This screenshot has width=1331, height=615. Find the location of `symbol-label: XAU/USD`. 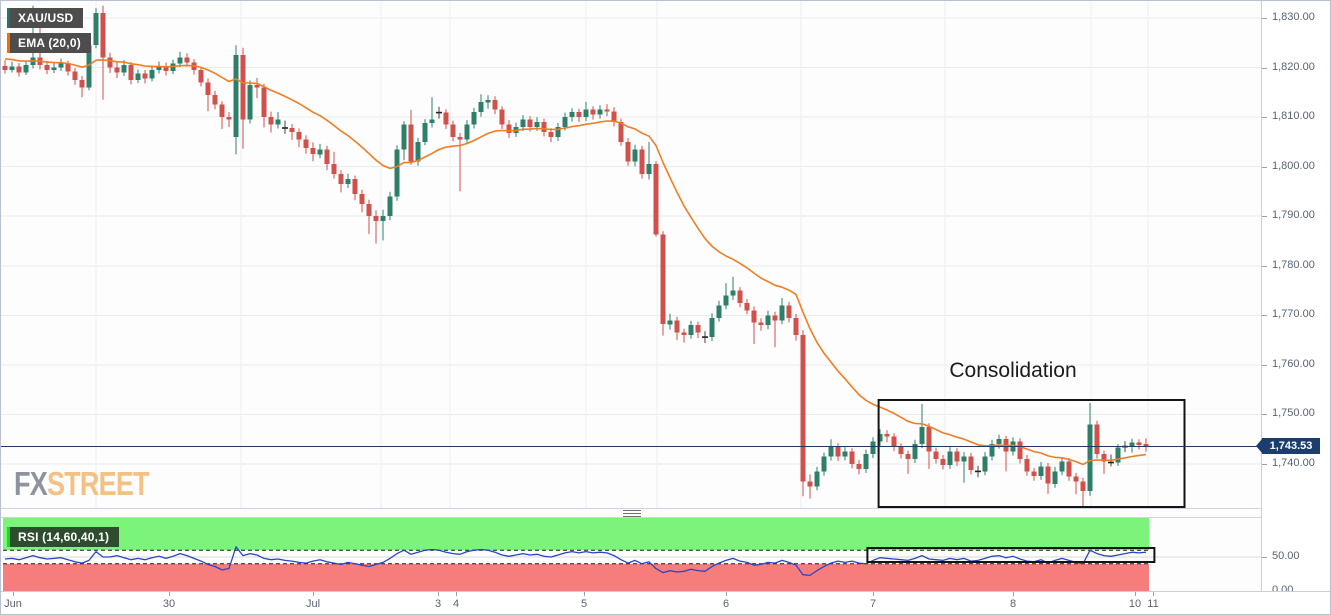

symbol-label: XAU/USD is located at coordinates (45, 18).